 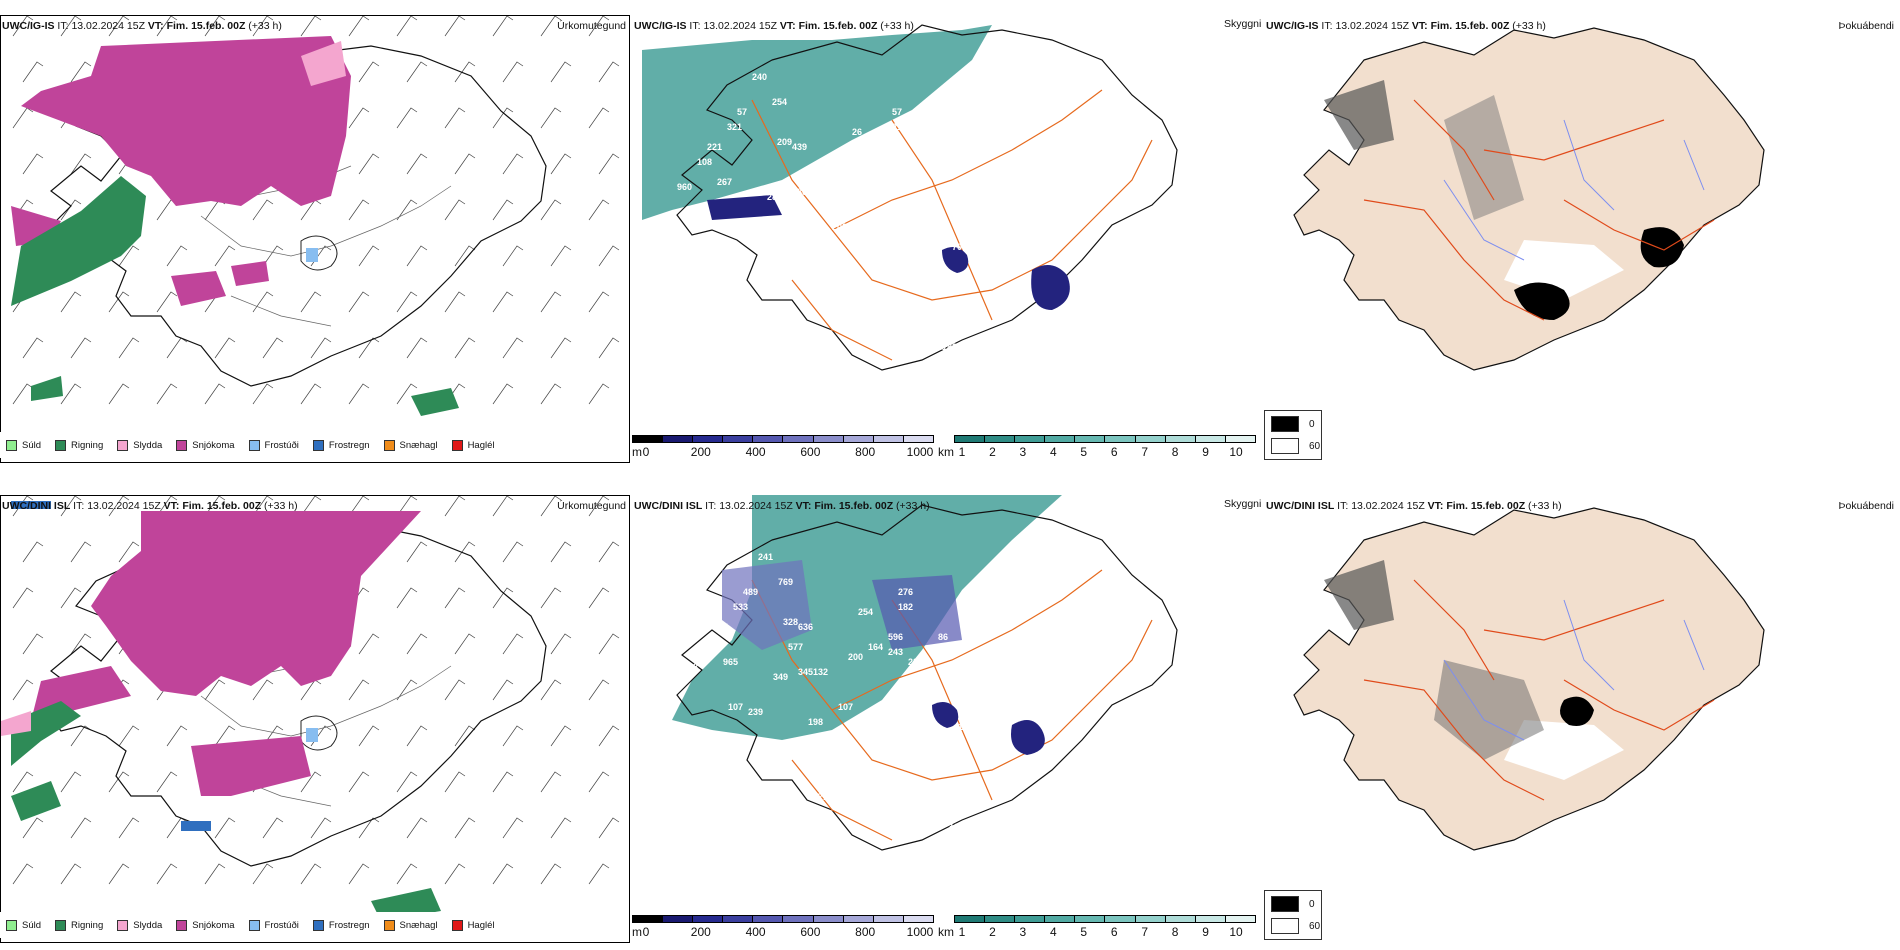 I want to click on cloudbase-label: 76, so click(x=1037, y=317).